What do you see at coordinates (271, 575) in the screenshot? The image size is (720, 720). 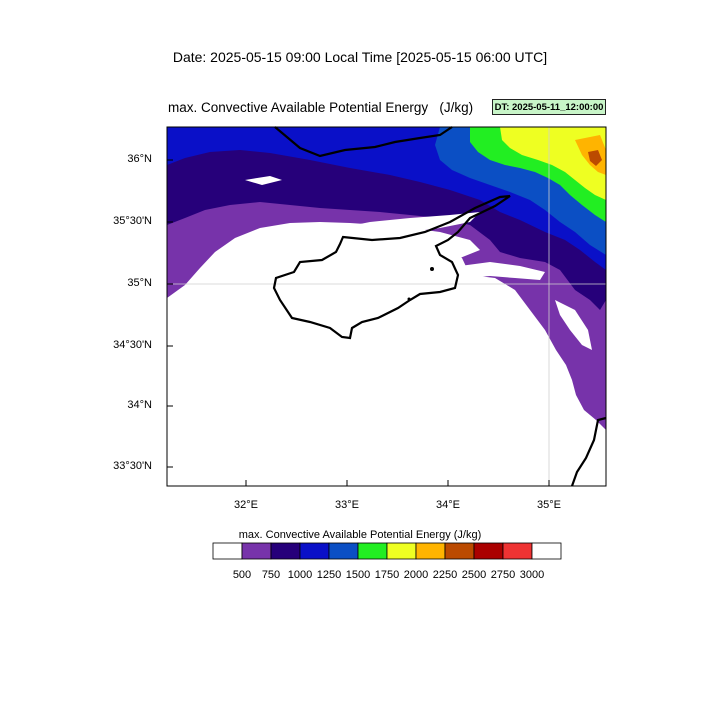 I see `colorbar-tick-label: 750` at bounding box center [271, 575].